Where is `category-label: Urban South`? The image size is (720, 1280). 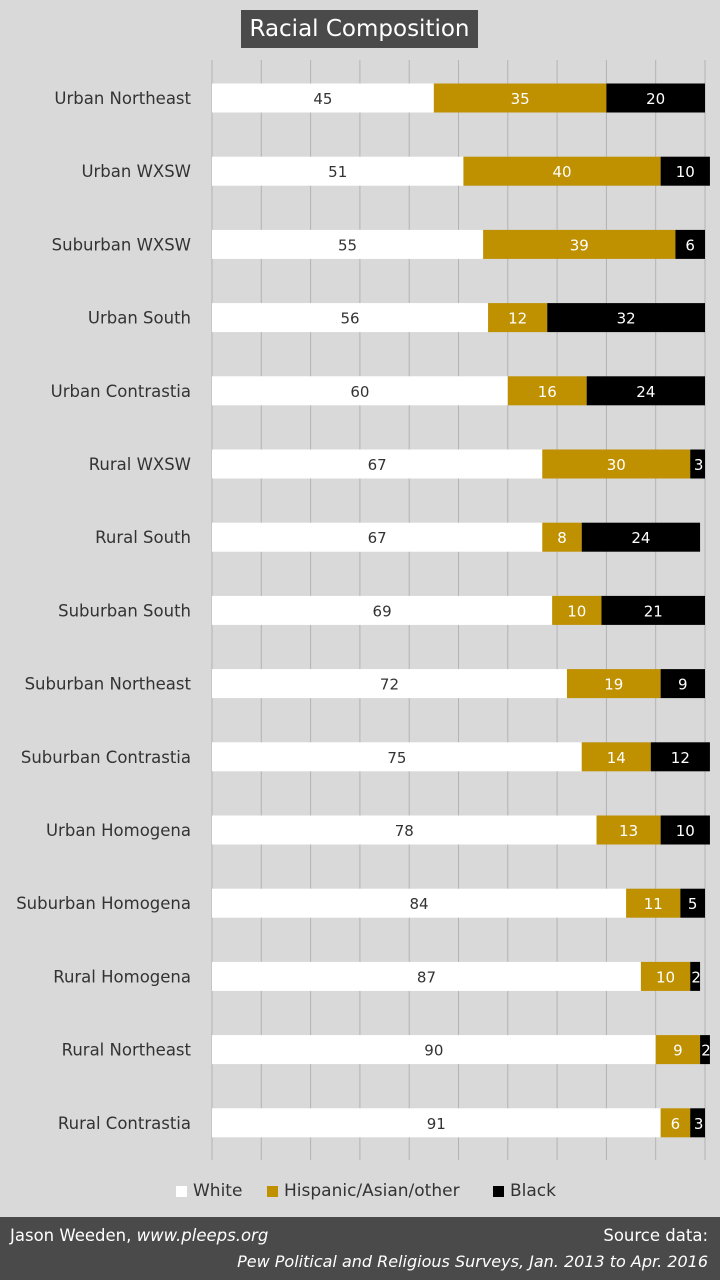 category-label: Urban South is located at coordinates (139, 318).